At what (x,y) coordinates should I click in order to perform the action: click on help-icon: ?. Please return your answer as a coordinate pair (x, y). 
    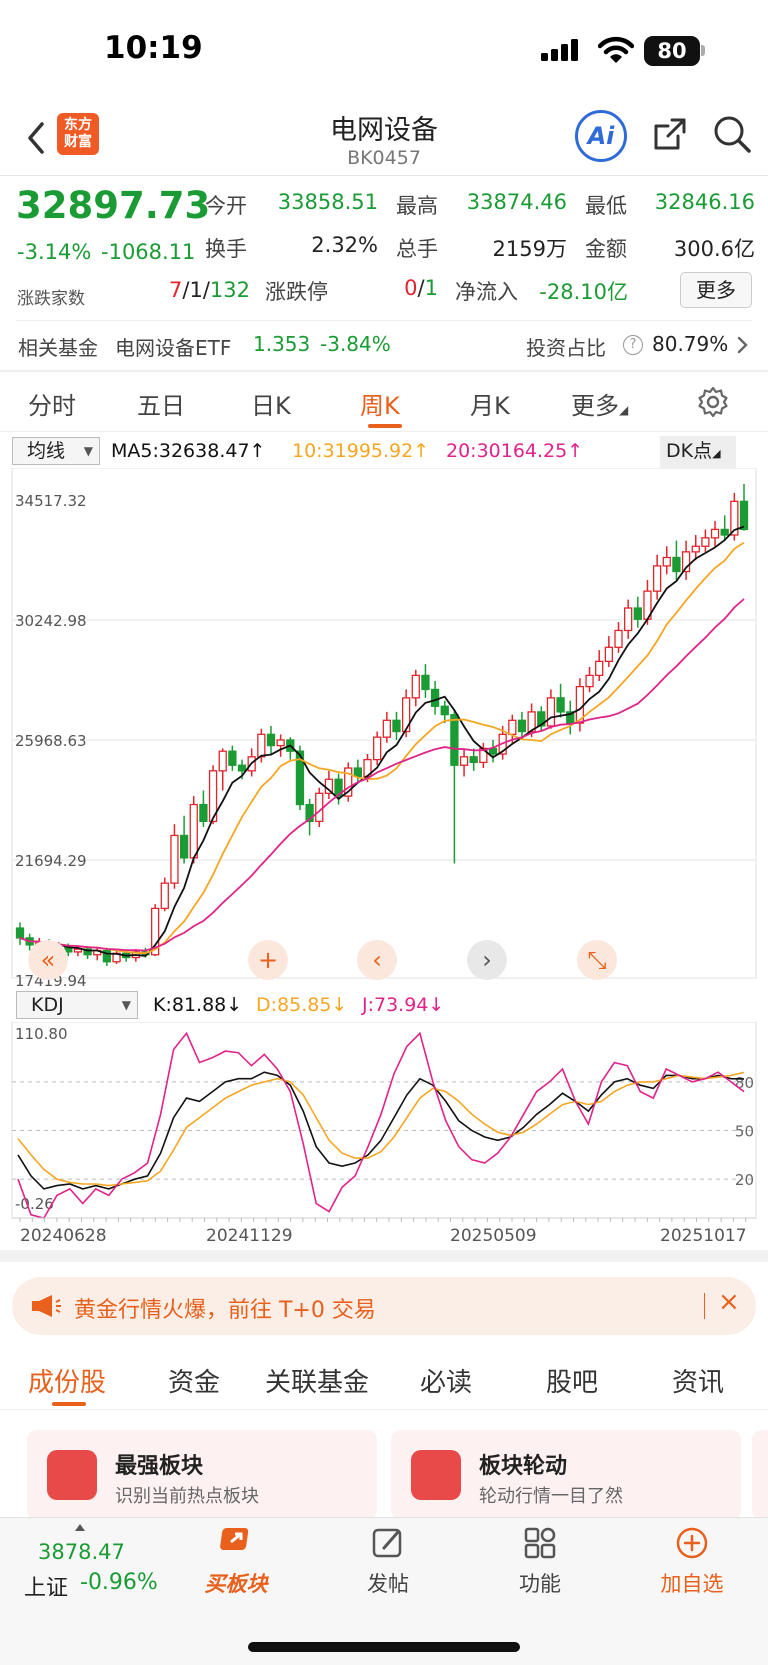
    Looking at the image, I should click on (633, 345).